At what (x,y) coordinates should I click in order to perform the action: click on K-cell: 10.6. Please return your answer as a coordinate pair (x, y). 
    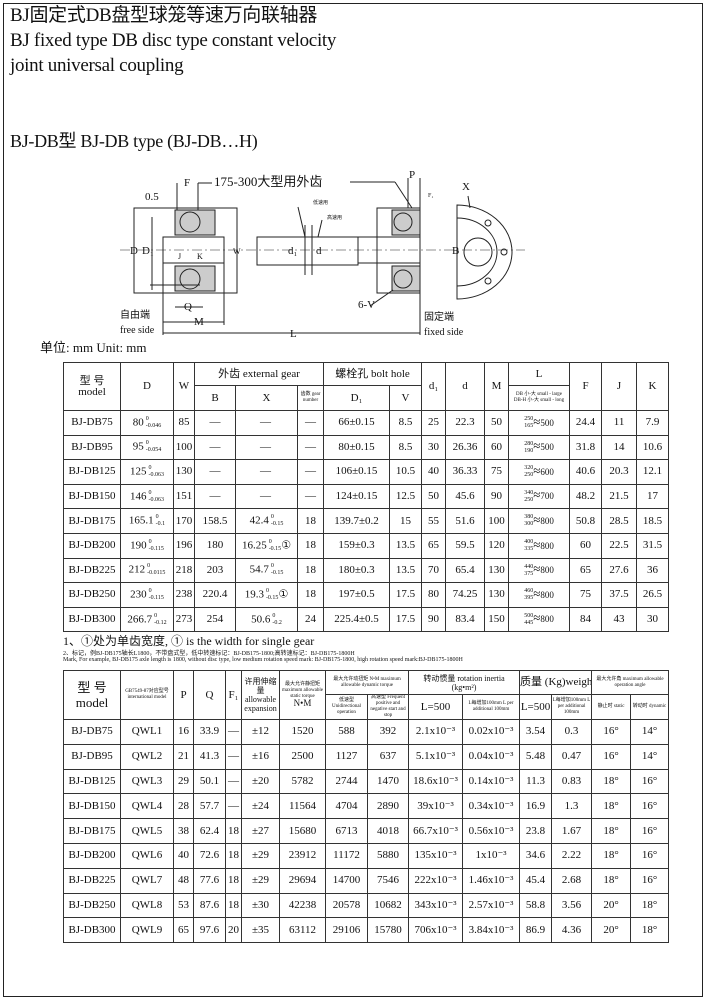
    Looking at the image, I should click on (653, 447).